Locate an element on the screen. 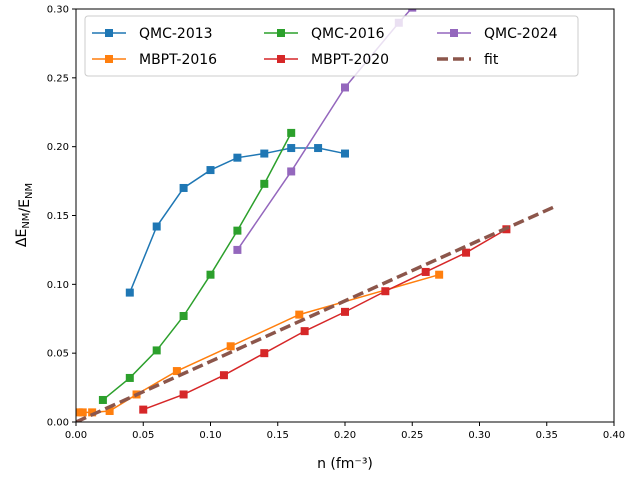 The width and height of the screenshot is (640, 480). x-tick-label: 0.40 is located at coordinates (614, 435).